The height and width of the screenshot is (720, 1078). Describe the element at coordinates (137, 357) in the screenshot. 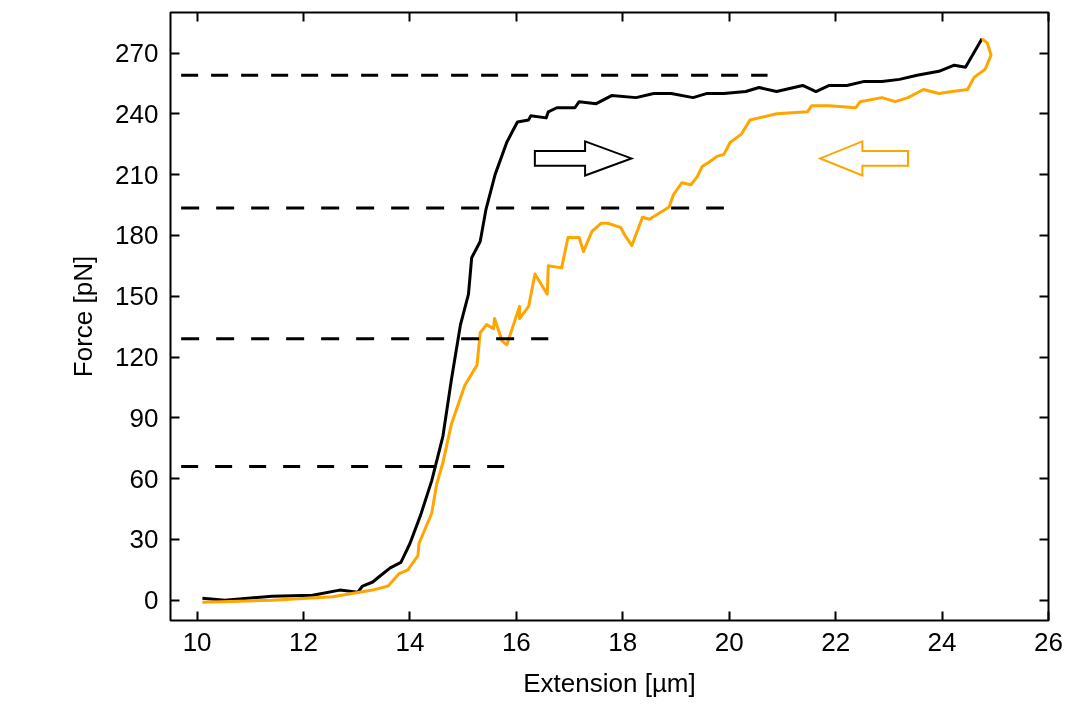

I see `y-tick-label: 120` at that location.